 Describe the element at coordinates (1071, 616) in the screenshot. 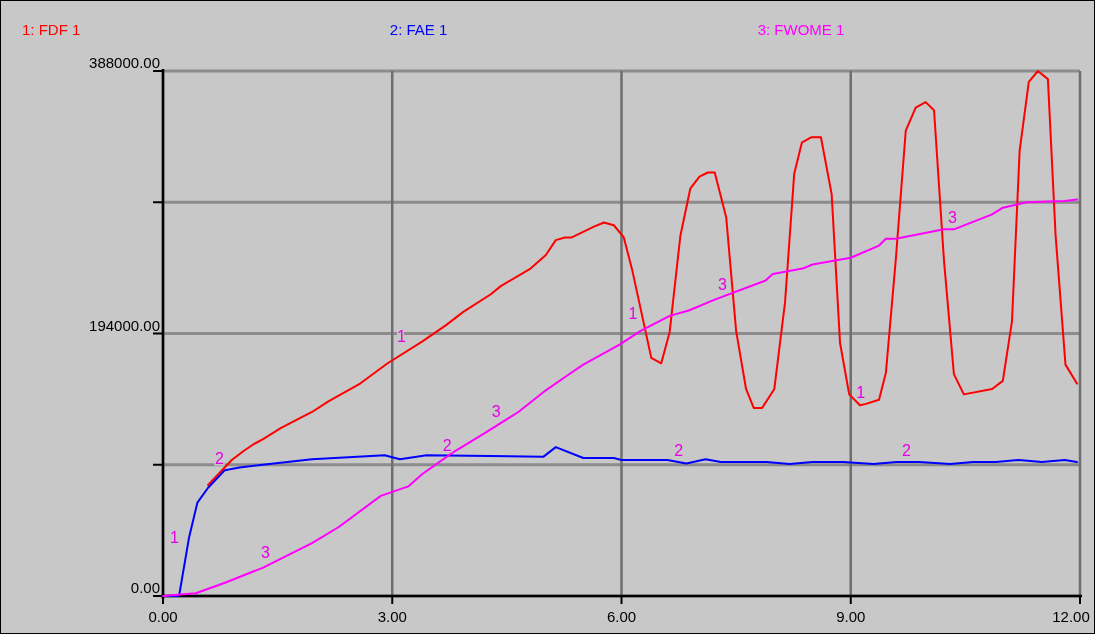

I see `x-tick-label: 12.00` at that location.